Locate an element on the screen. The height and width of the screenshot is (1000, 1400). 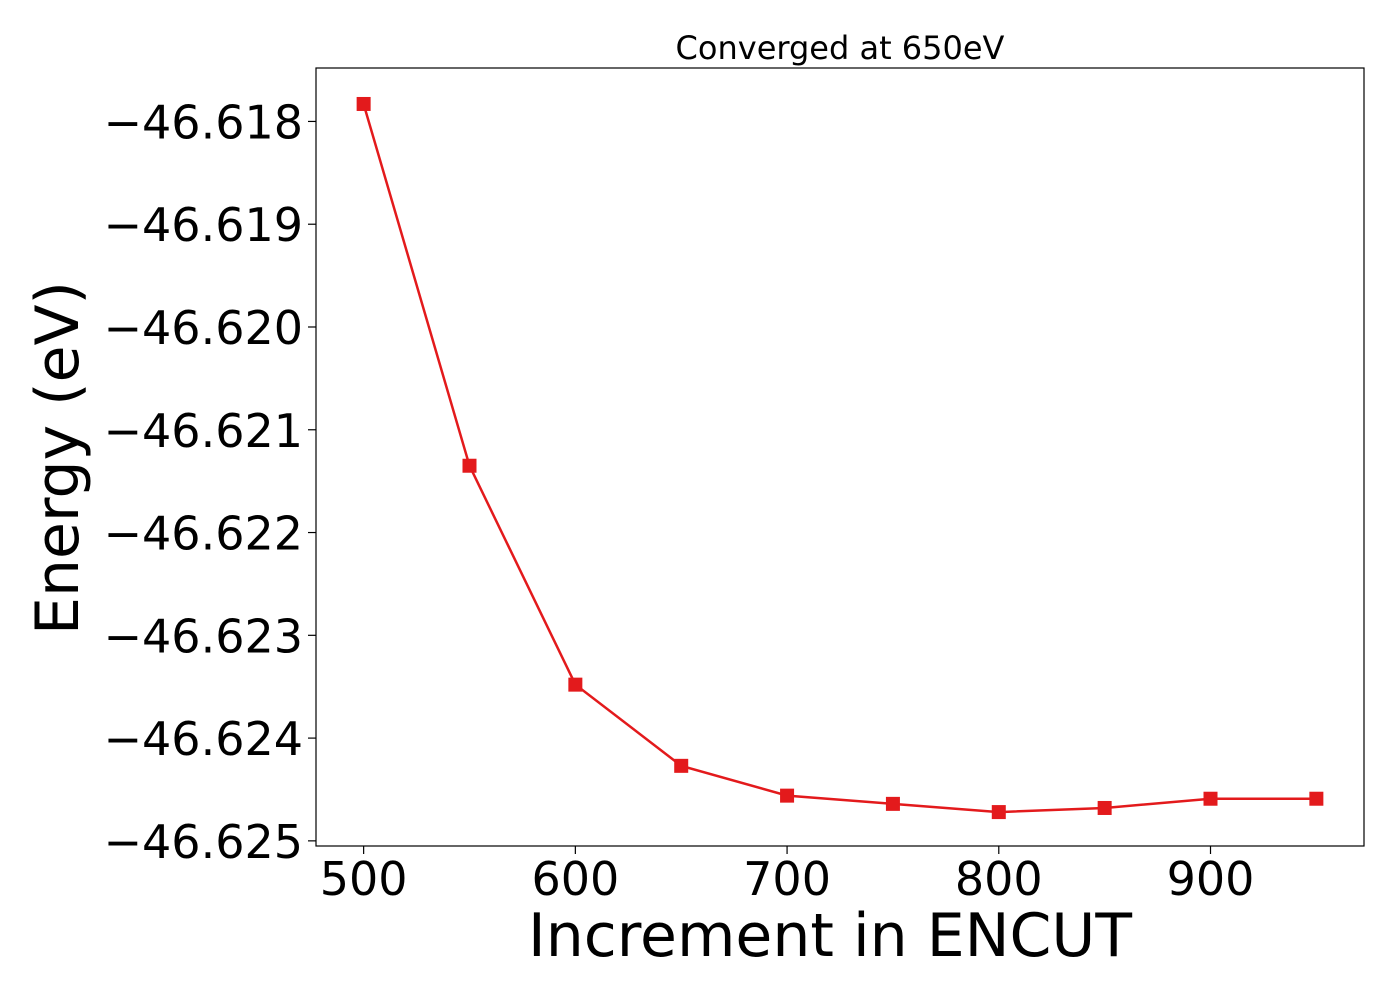
y-axis-label: Energy (eV) is located at coordinates (58, 458).